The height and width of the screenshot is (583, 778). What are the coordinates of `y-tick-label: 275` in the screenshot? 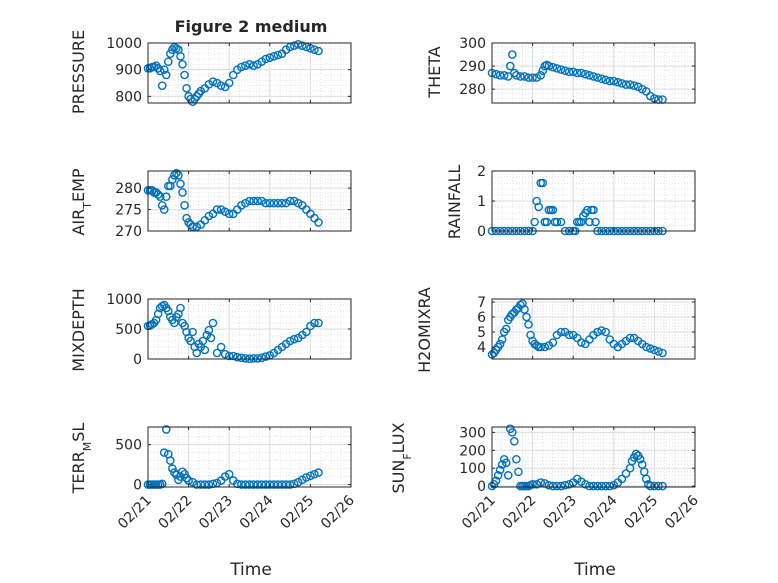 It's located at (128, 211).